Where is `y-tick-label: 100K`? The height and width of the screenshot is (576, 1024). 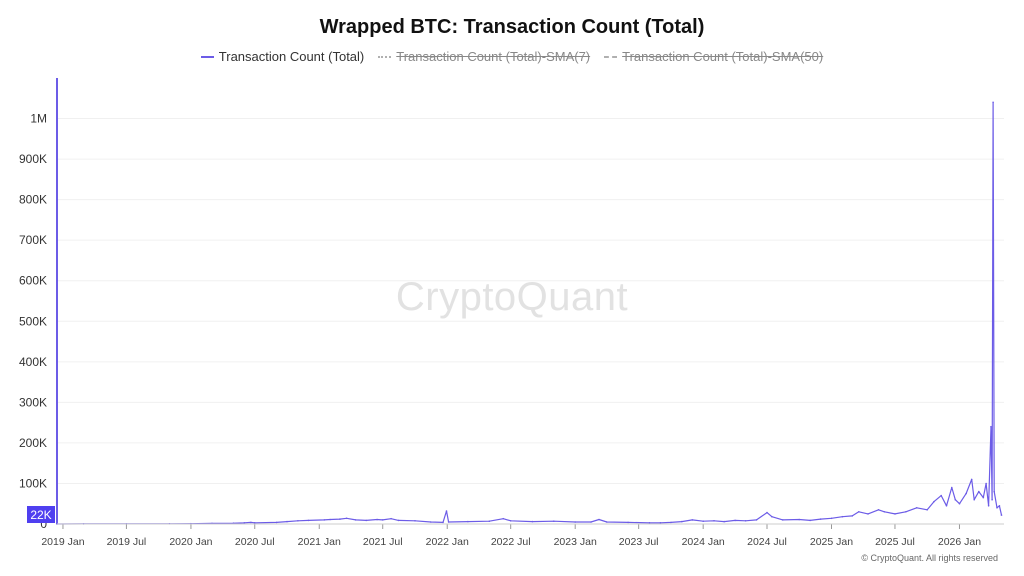
y-tick-label: 100K is located at coordinates (33, 483).